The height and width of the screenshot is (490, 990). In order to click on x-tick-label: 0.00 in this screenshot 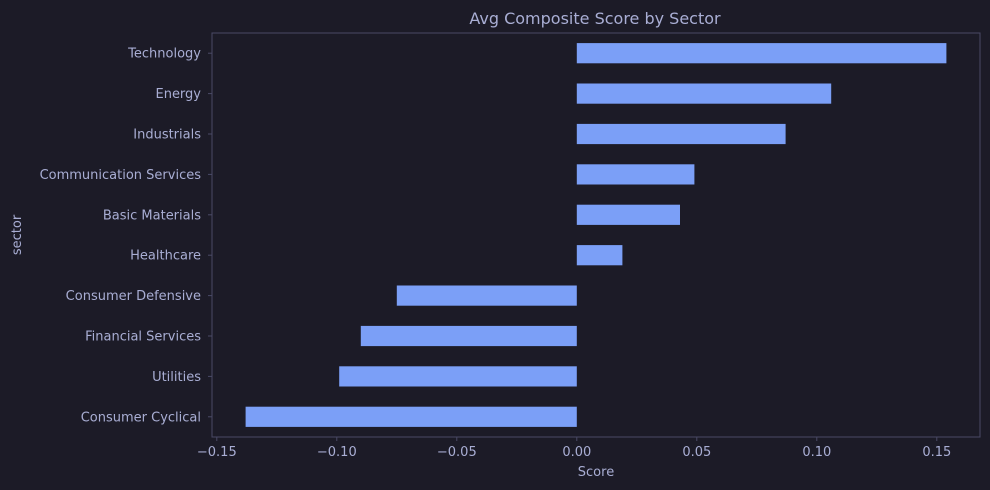, I will do `click(576, 452)`.